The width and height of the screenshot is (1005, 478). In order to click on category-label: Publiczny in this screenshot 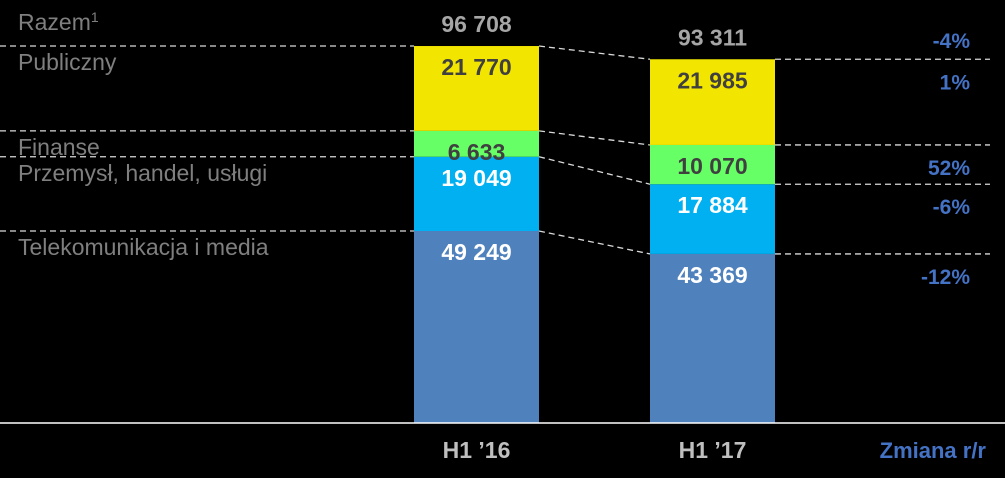, I will do `click(67, 62)`.